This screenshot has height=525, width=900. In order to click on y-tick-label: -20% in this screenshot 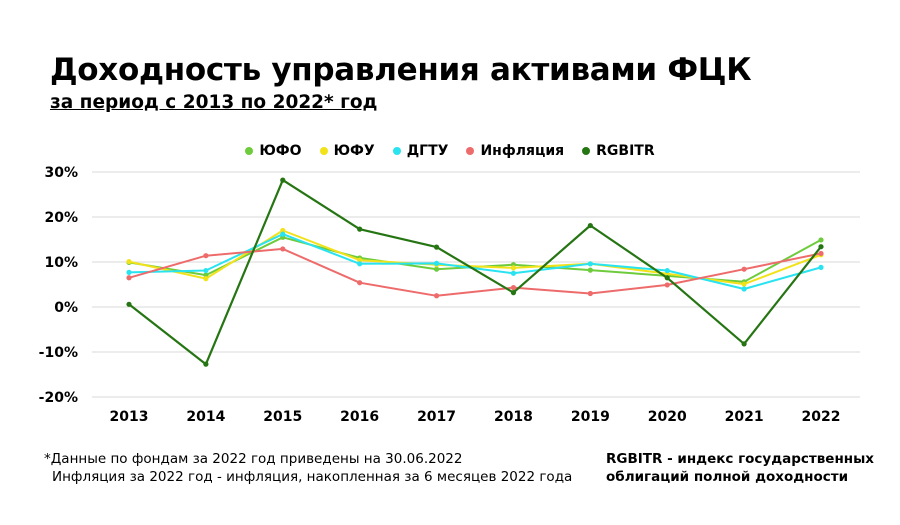, I will do `click(58, 398)`.